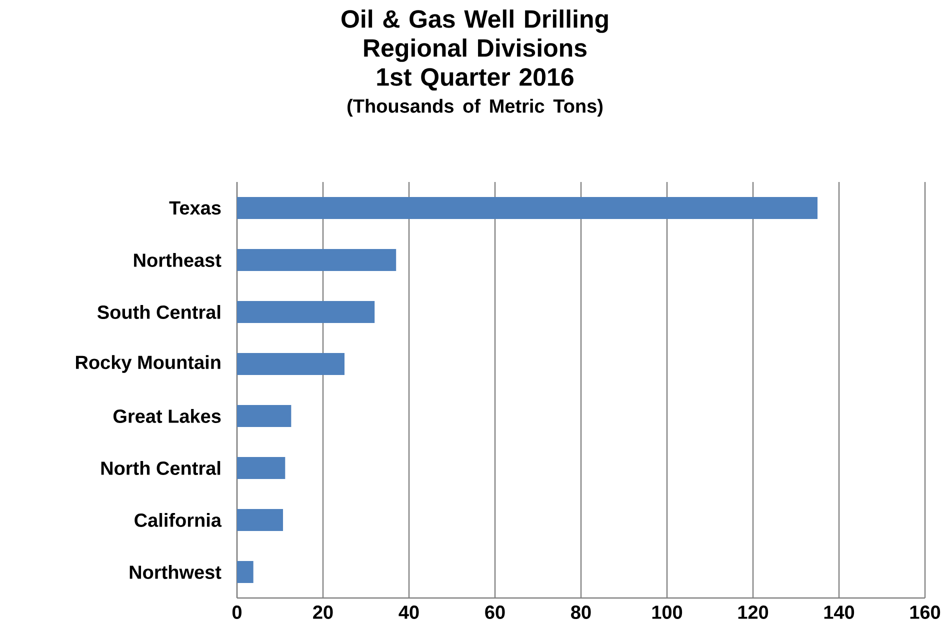 This screenshot has width=951, height=636. I want to click on y-tick-label: Texas, so click(195, 208).